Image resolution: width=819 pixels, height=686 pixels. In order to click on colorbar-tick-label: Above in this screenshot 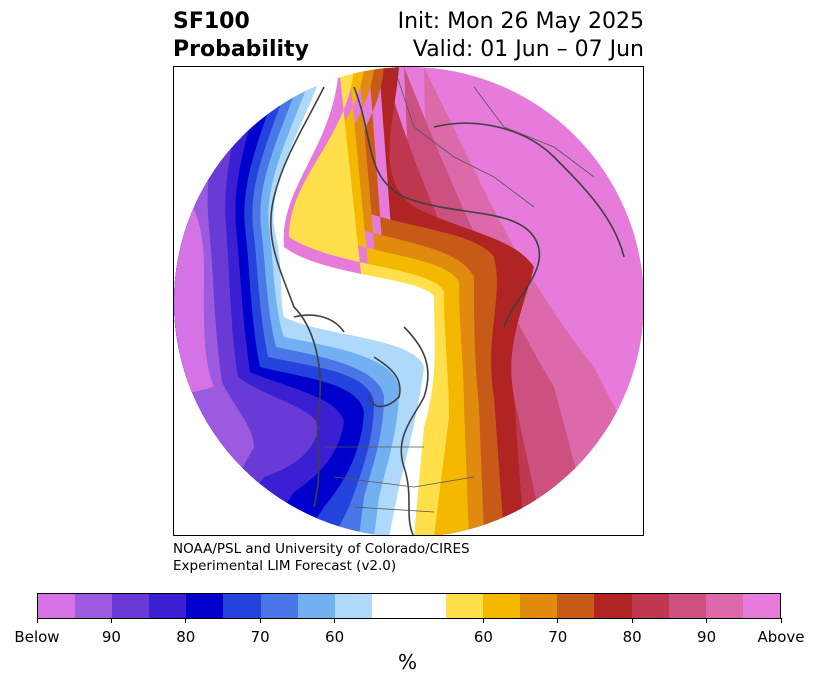, I will do `click(781, 637)`.